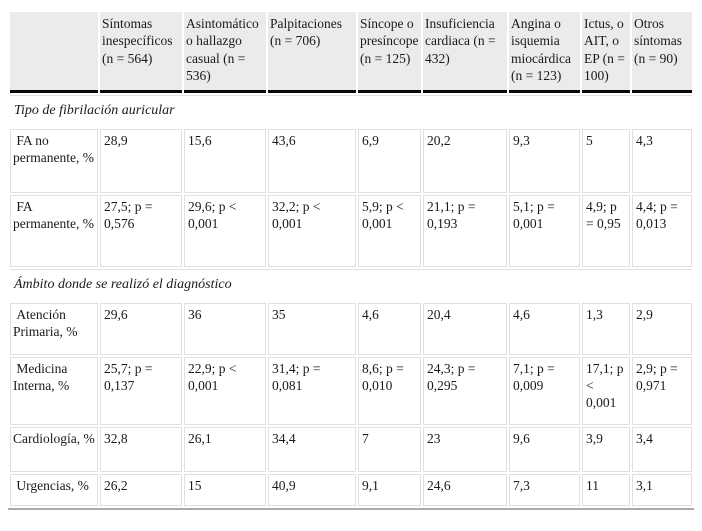  I want to click on table-cell: 25,7; p = 0,137, so click(141, 390).